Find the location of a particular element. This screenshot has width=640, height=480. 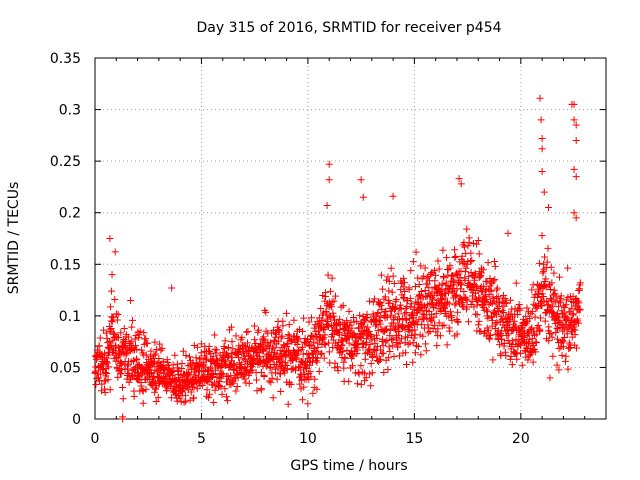

y-tick-label: 0.3 is located at coordinates (70, 111).